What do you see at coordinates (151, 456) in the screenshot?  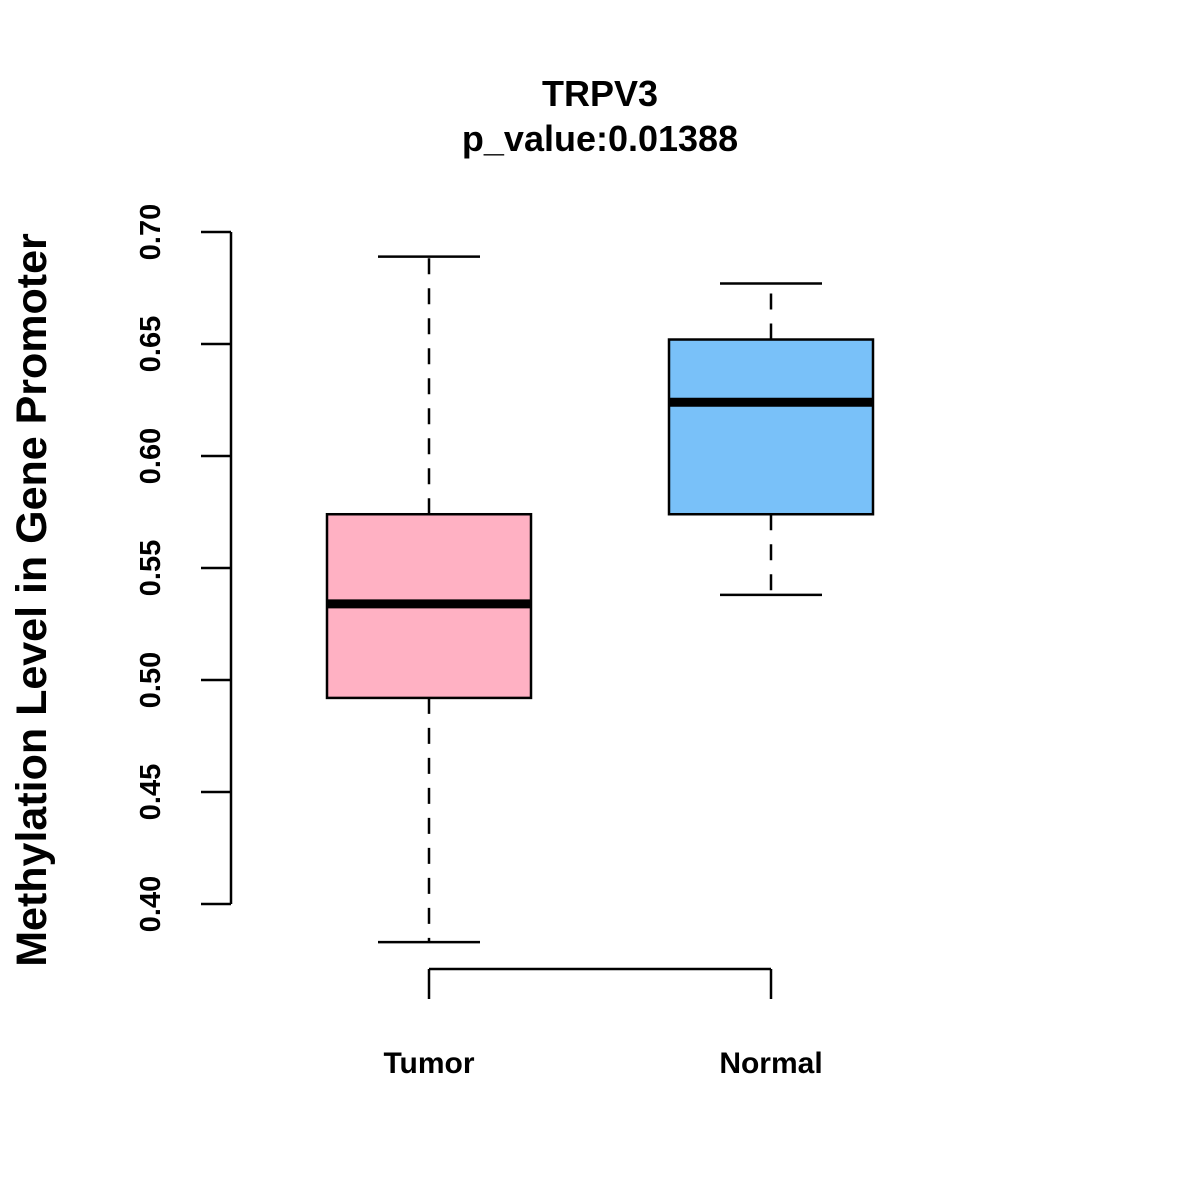 I see `y-tick-label: 0.60` at bounding box center [151, 456].